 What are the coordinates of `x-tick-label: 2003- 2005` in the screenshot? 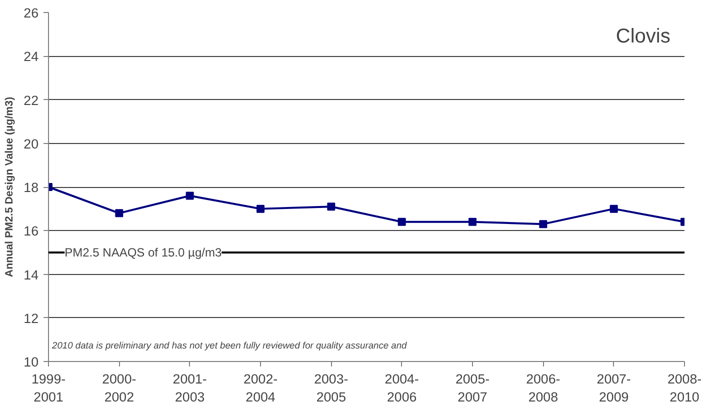 It's located at (331, 388).